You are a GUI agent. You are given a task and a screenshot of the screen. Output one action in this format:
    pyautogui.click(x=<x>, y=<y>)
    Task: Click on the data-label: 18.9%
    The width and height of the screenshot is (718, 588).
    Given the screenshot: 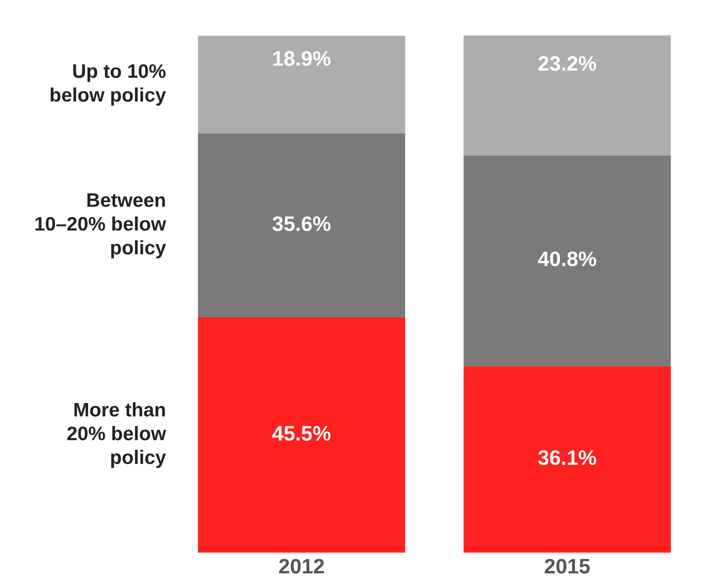 What is the action you would take?
    pyautogui.click(x=302, y=58)
    